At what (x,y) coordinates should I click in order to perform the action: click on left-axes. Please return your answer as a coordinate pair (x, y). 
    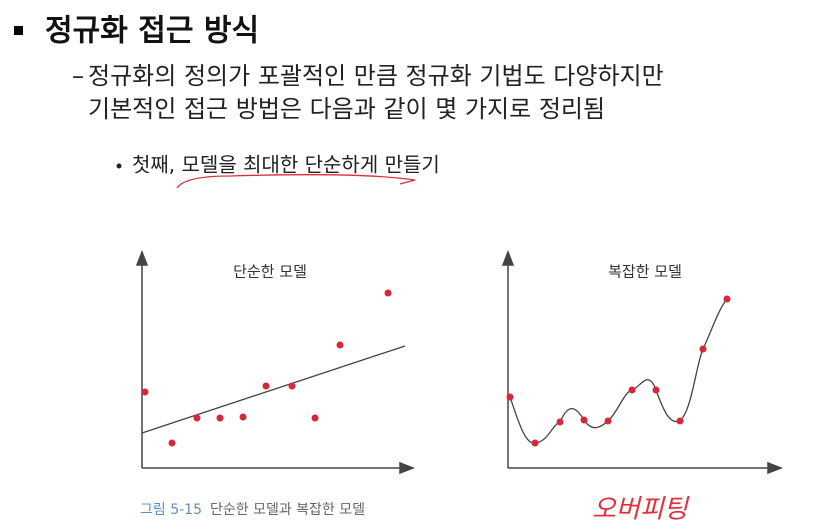
    Looking at the image, I should click on (275, 362).